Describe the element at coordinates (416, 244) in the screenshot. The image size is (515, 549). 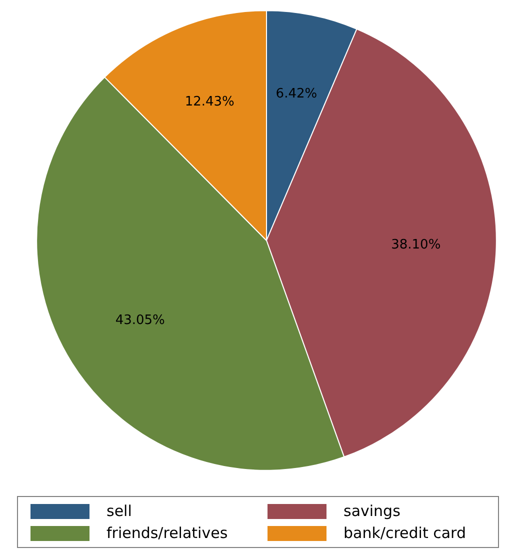
I see `data-label: 38.10%` at that location.